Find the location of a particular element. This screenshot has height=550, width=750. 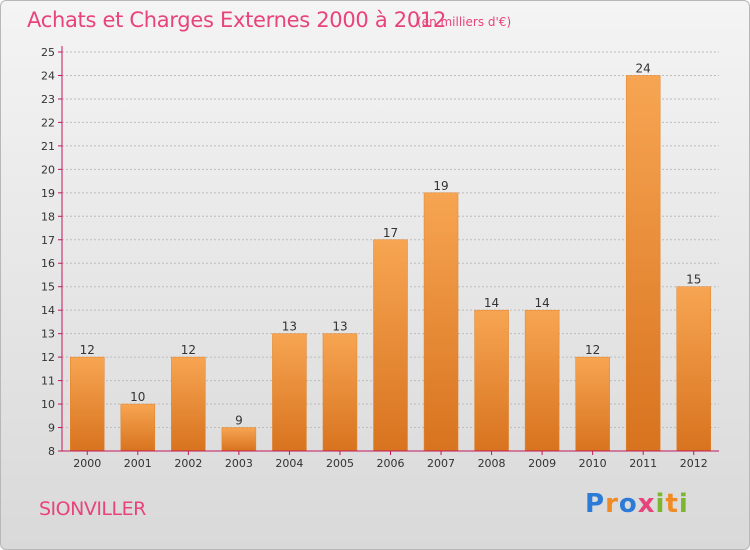

y-tick-label: 9 is located at coordinates (51, 428).